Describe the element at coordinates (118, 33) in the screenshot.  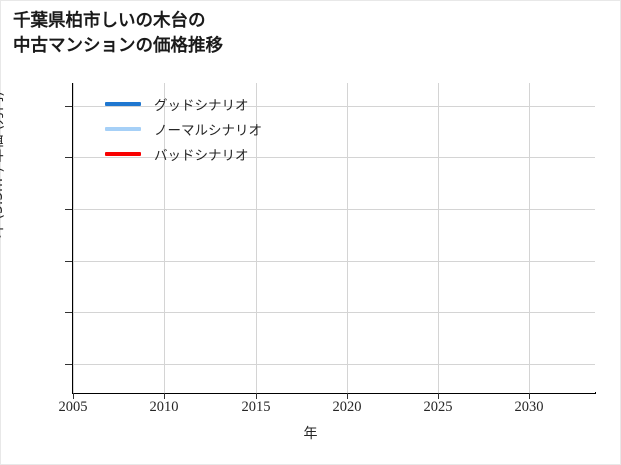
I see `chart-title: 千葉県柏市しいの木台の 中古マンションの価格推移` at that location.